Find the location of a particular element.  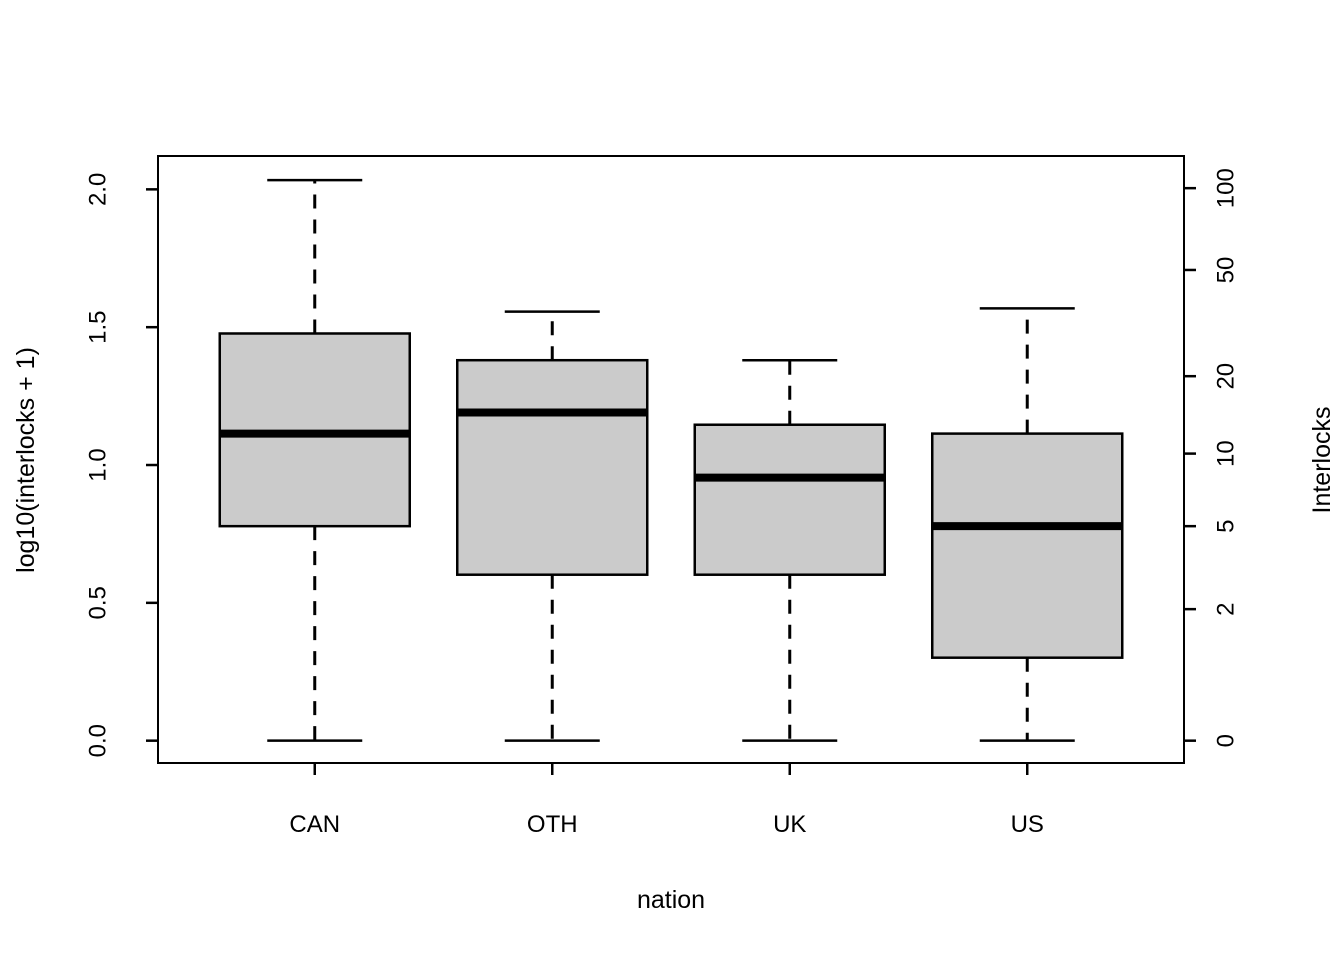

left-axis-tick-label: 1.0 is located at coordinates (98, 464).